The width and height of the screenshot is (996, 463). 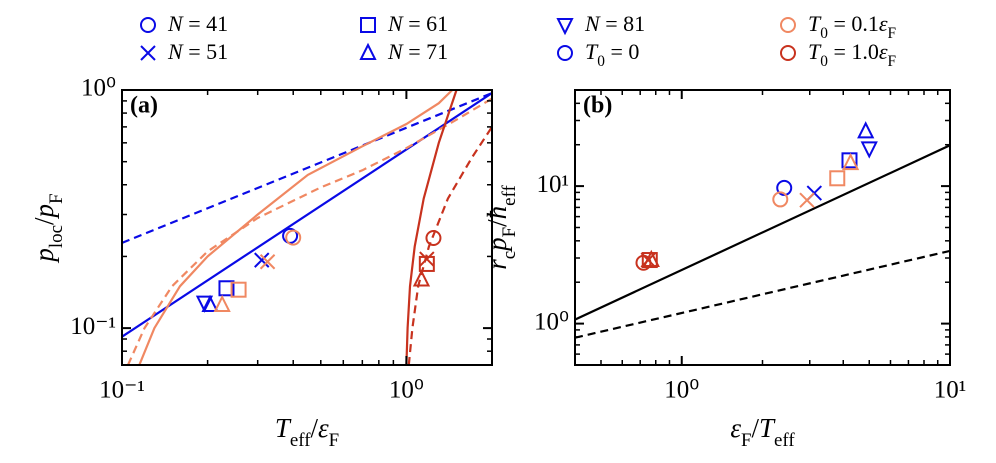 I want to click on text-part: = 81, so click(x=622, y=23).